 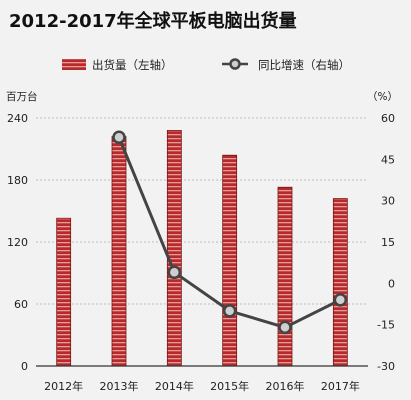 What do you see at coordinates (388, 118) in the screenshot?
I see `right-tick-label: 60` at bounding box center [388, 118].